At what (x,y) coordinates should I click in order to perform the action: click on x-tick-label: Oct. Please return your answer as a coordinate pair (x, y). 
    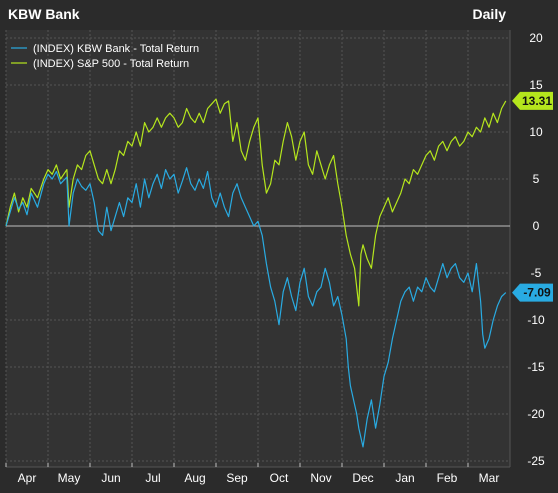
    Looking at the image, I should click on (279, 478).